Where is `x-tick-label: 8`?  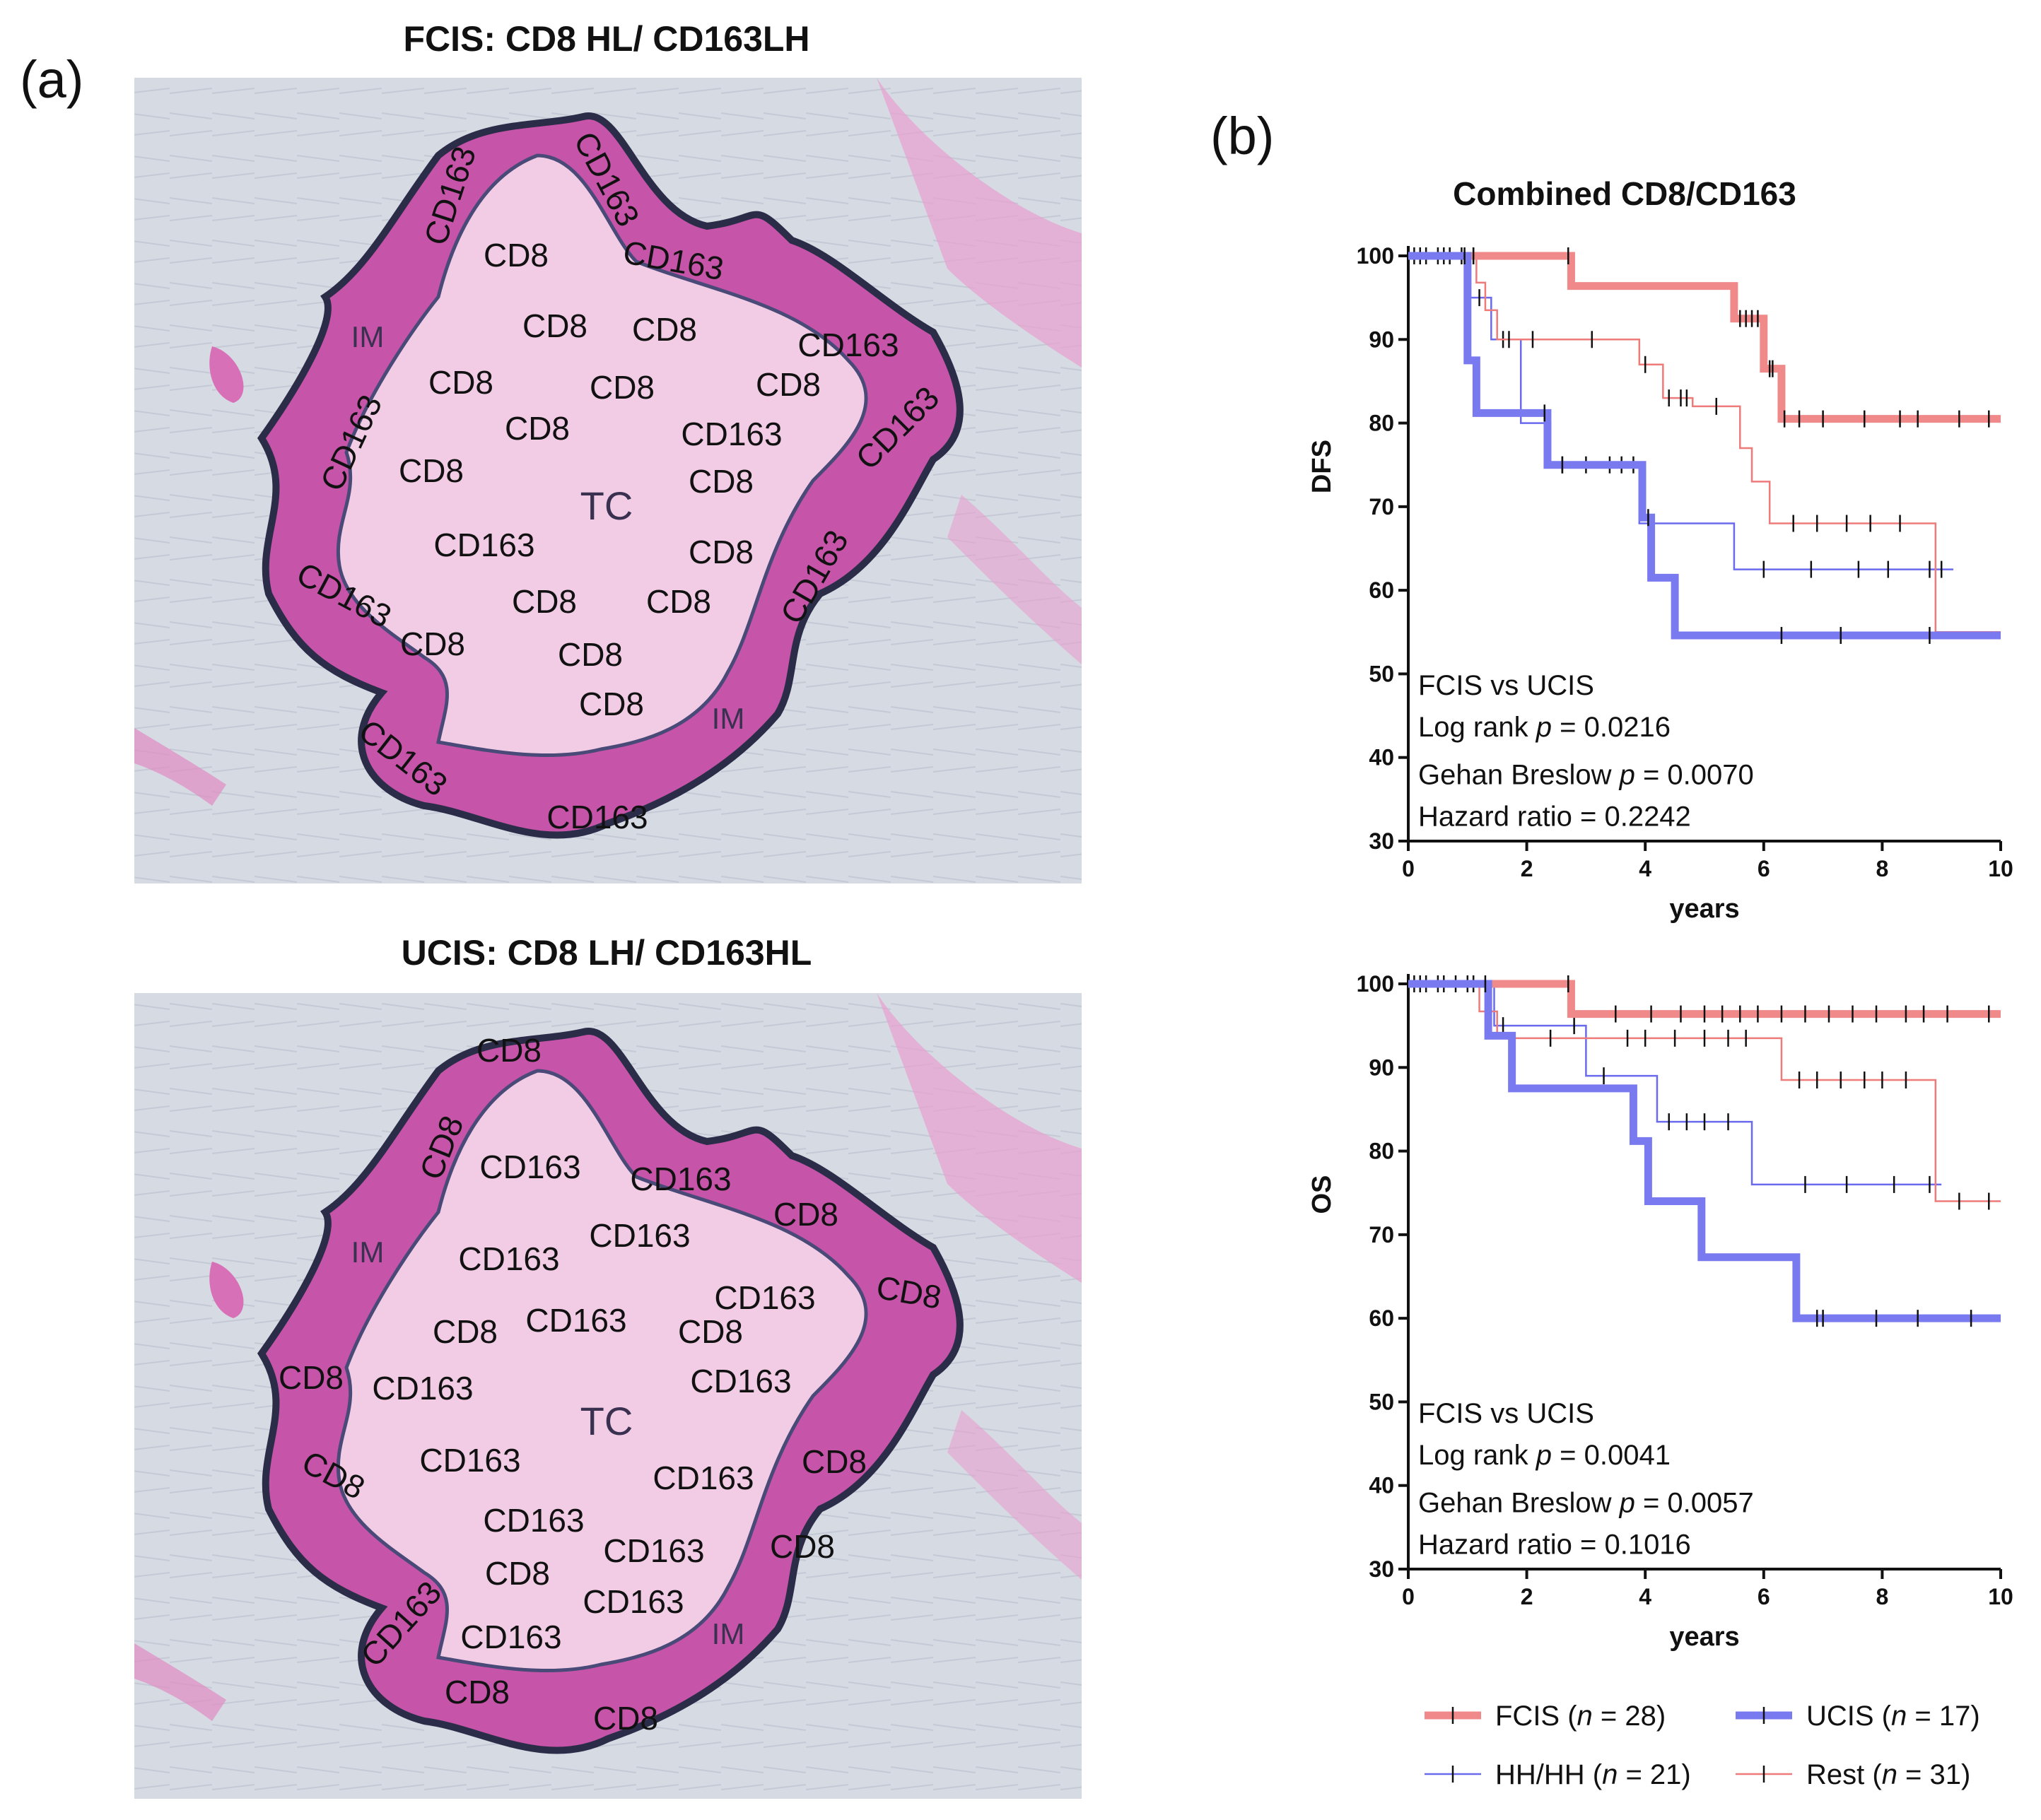 x-tick-label: 8 is located at coordinates (1882, 1596).